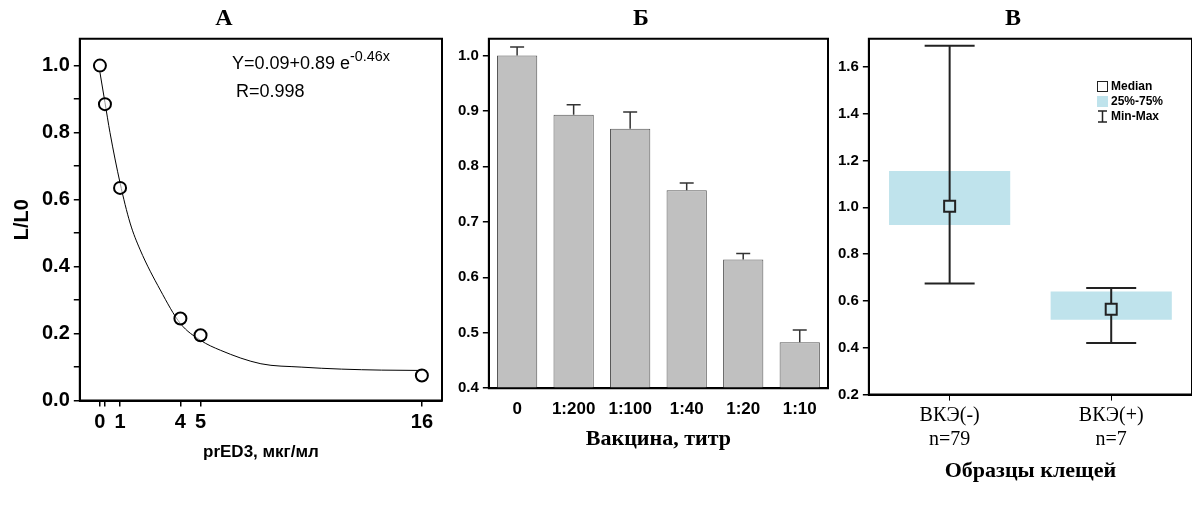  I want to click on x-tick-label: 1:40, so click(686, 409).